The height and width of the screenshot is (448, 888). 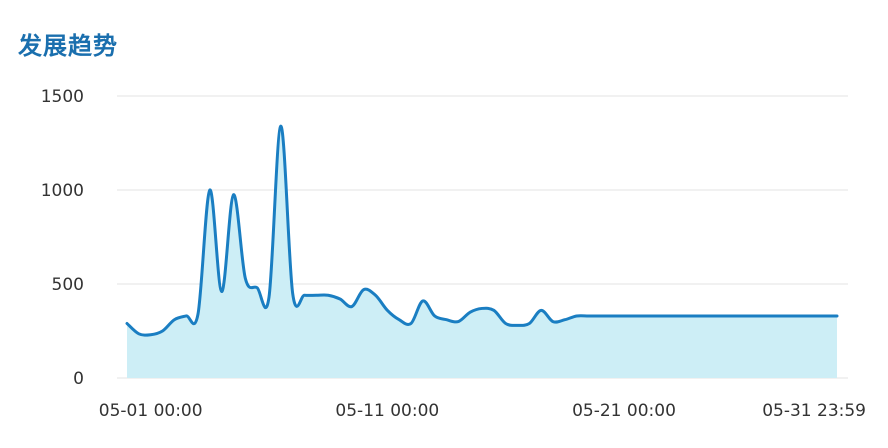 I want to click on y-axis-ticks: 0 500 1000 1500, so click(x=62, y=238).